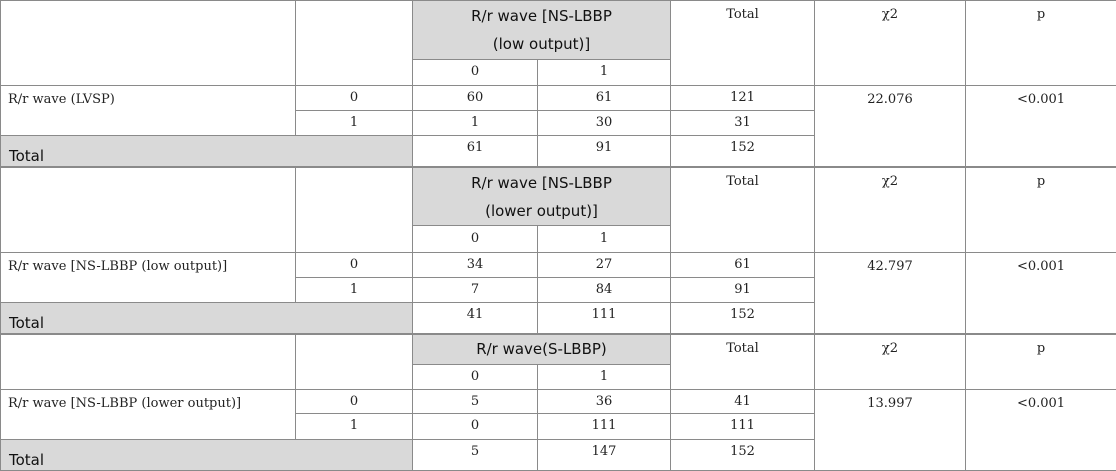 The width and height of the screenshot is (1116, 471). Describe the element at coordinates (890, 293) in the screenshot. I see `block2-chi2-value: 42.797` at that location.